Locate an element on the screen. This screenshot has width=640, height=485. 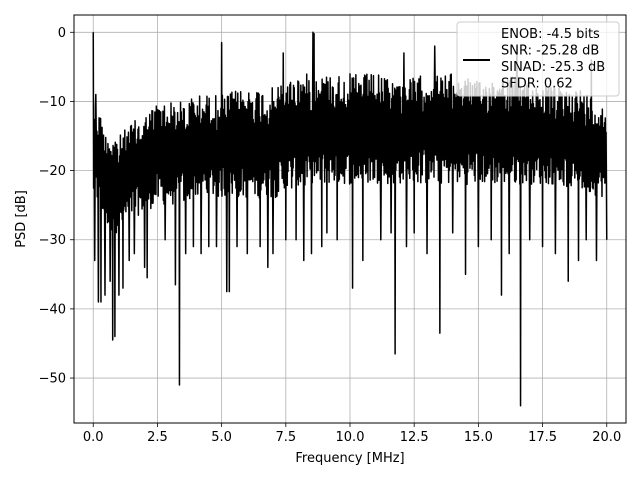
x-tick-label: 2.5 is located at coordinates (157, 437).